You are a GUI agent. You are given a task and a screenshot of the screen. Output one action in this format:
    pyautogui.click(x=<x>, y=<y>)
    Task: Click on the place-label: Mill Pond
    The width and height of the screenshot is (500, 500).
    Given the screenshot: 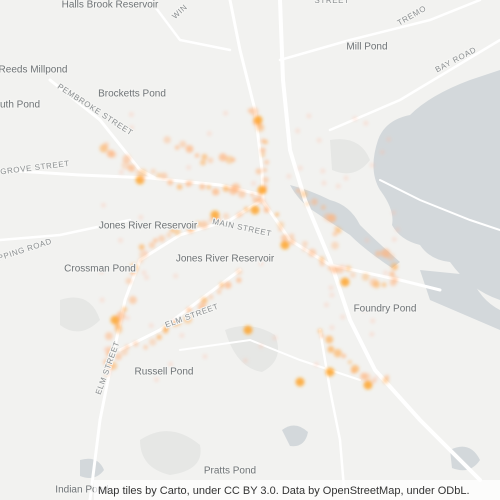 What is the action you would take?
    pyautogui.click(x=366, y=47)
    